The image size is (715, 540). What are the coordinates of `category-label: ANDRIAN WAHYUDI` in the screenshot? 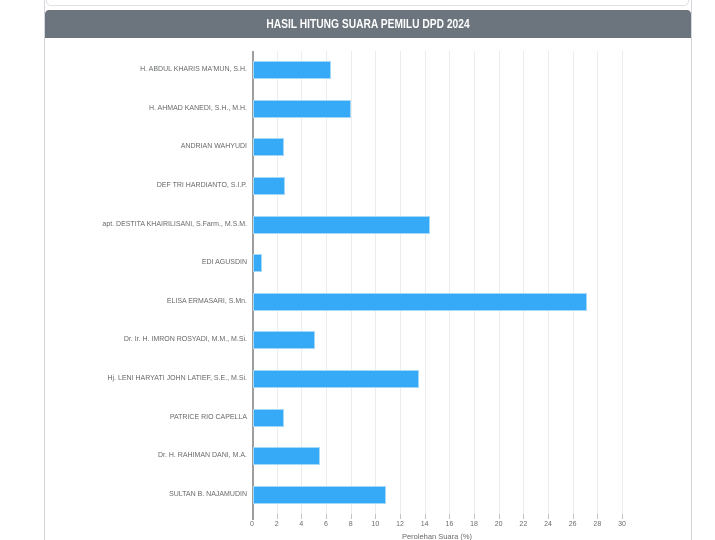 It's located at (213, 147).